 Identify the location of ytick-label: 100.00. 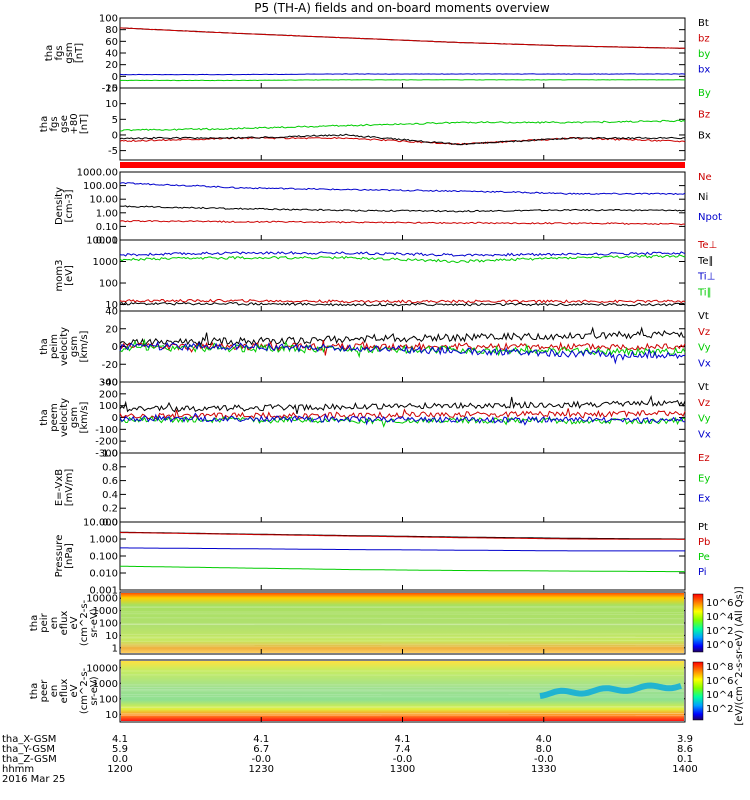
(100, 186).